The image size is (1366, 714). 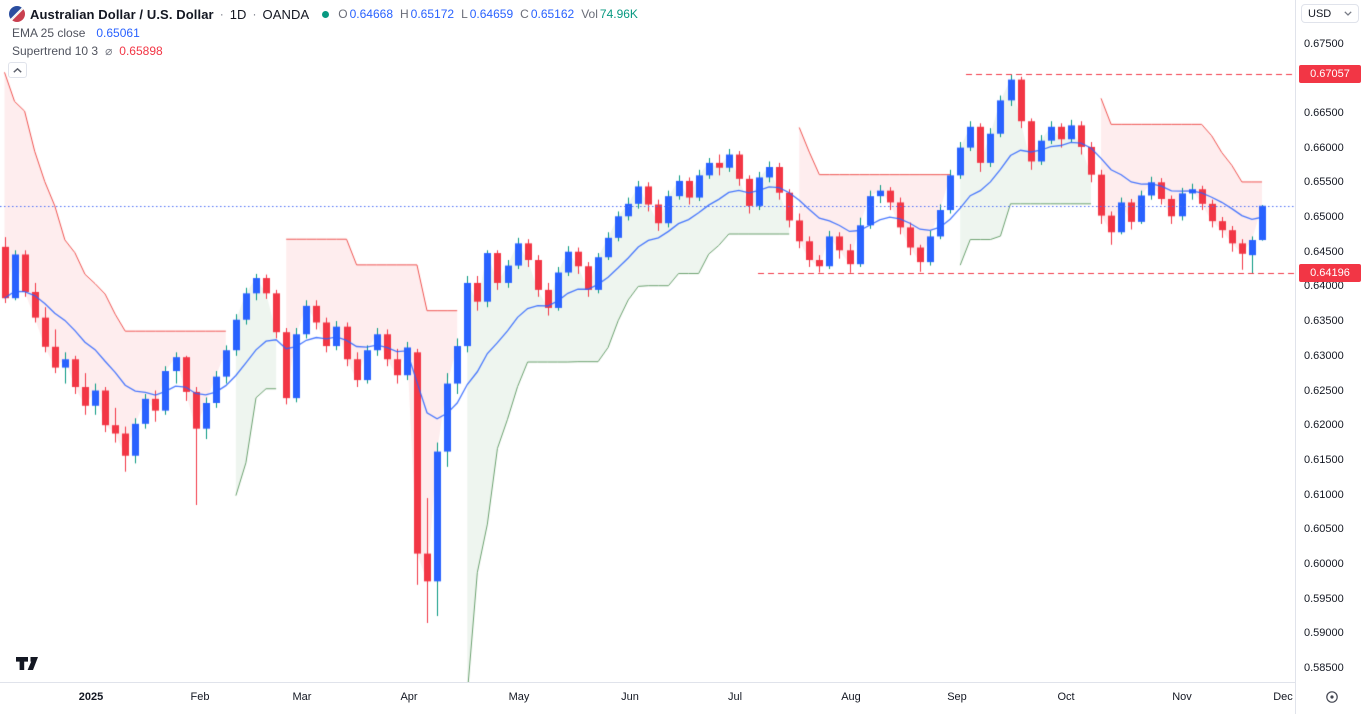 I want to click on symbol-title: Australian Dollar / U.S. Dollar, so click(x=122, y=14).